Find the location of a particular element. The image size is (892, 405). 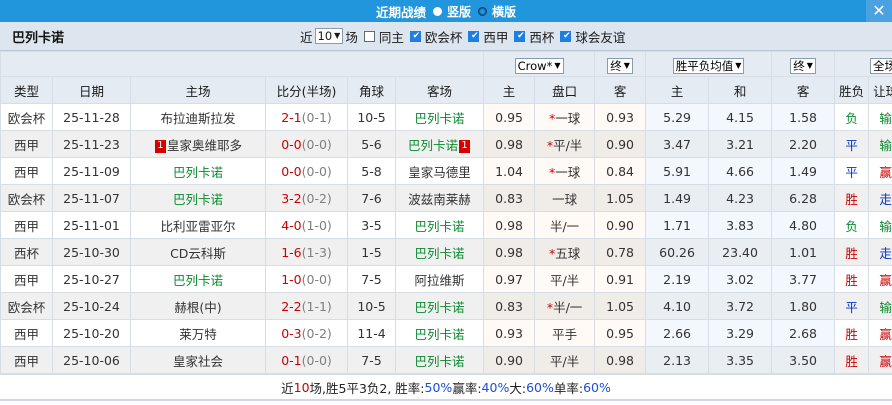

col-header-date: 日期 is located at coordinates (91, 90).